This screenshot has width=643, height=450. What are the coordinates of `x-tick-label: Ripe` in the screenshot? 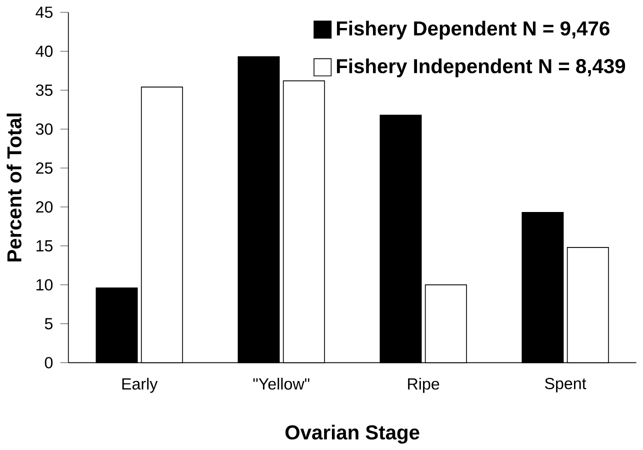 It's located at (424, 385).